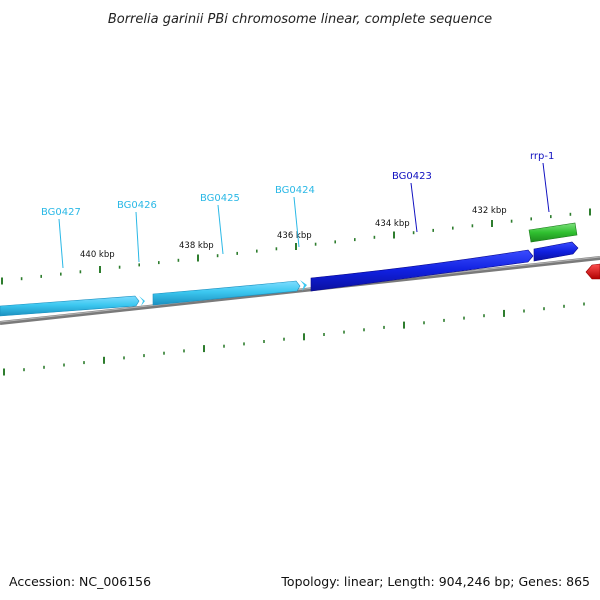 The width and height of the screenshot is (600, 600). I want to click on gene-label-bg0427: BG0427, so click(61, 212).